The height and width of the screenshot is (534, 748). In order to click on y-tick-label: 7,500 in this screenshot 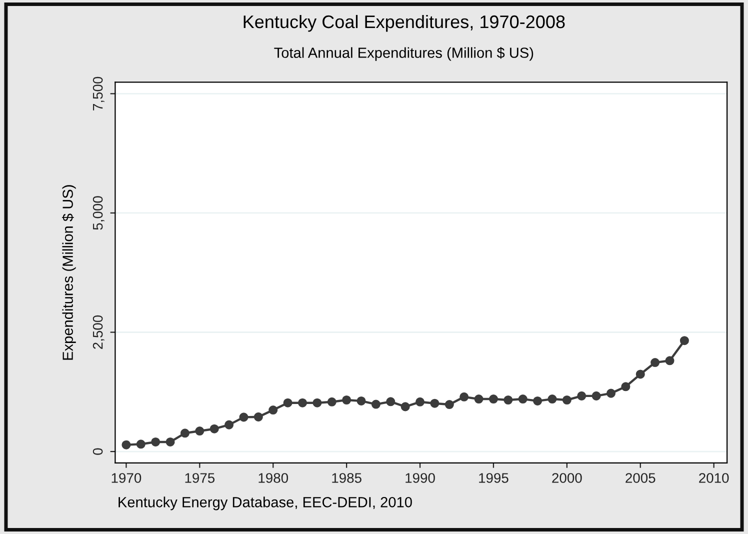, I will do `click(98, 93)`.